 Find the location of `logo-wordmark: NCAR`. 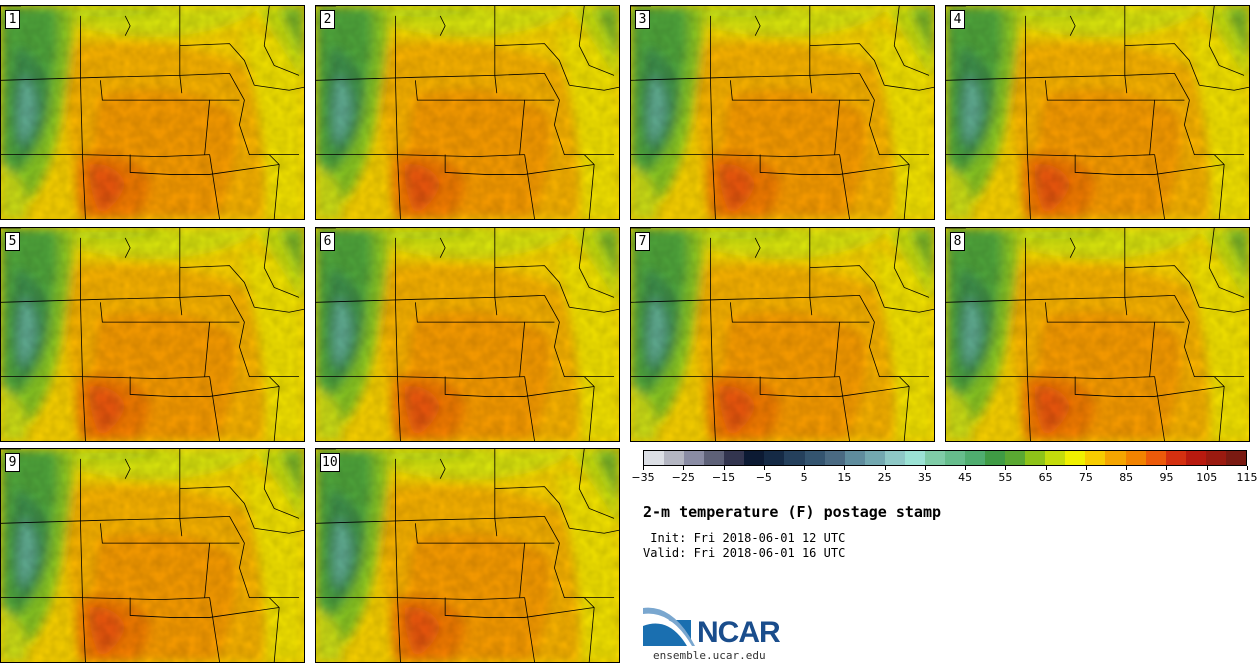

logo-wordmark: NCAR is located at coordinates (739, 632).